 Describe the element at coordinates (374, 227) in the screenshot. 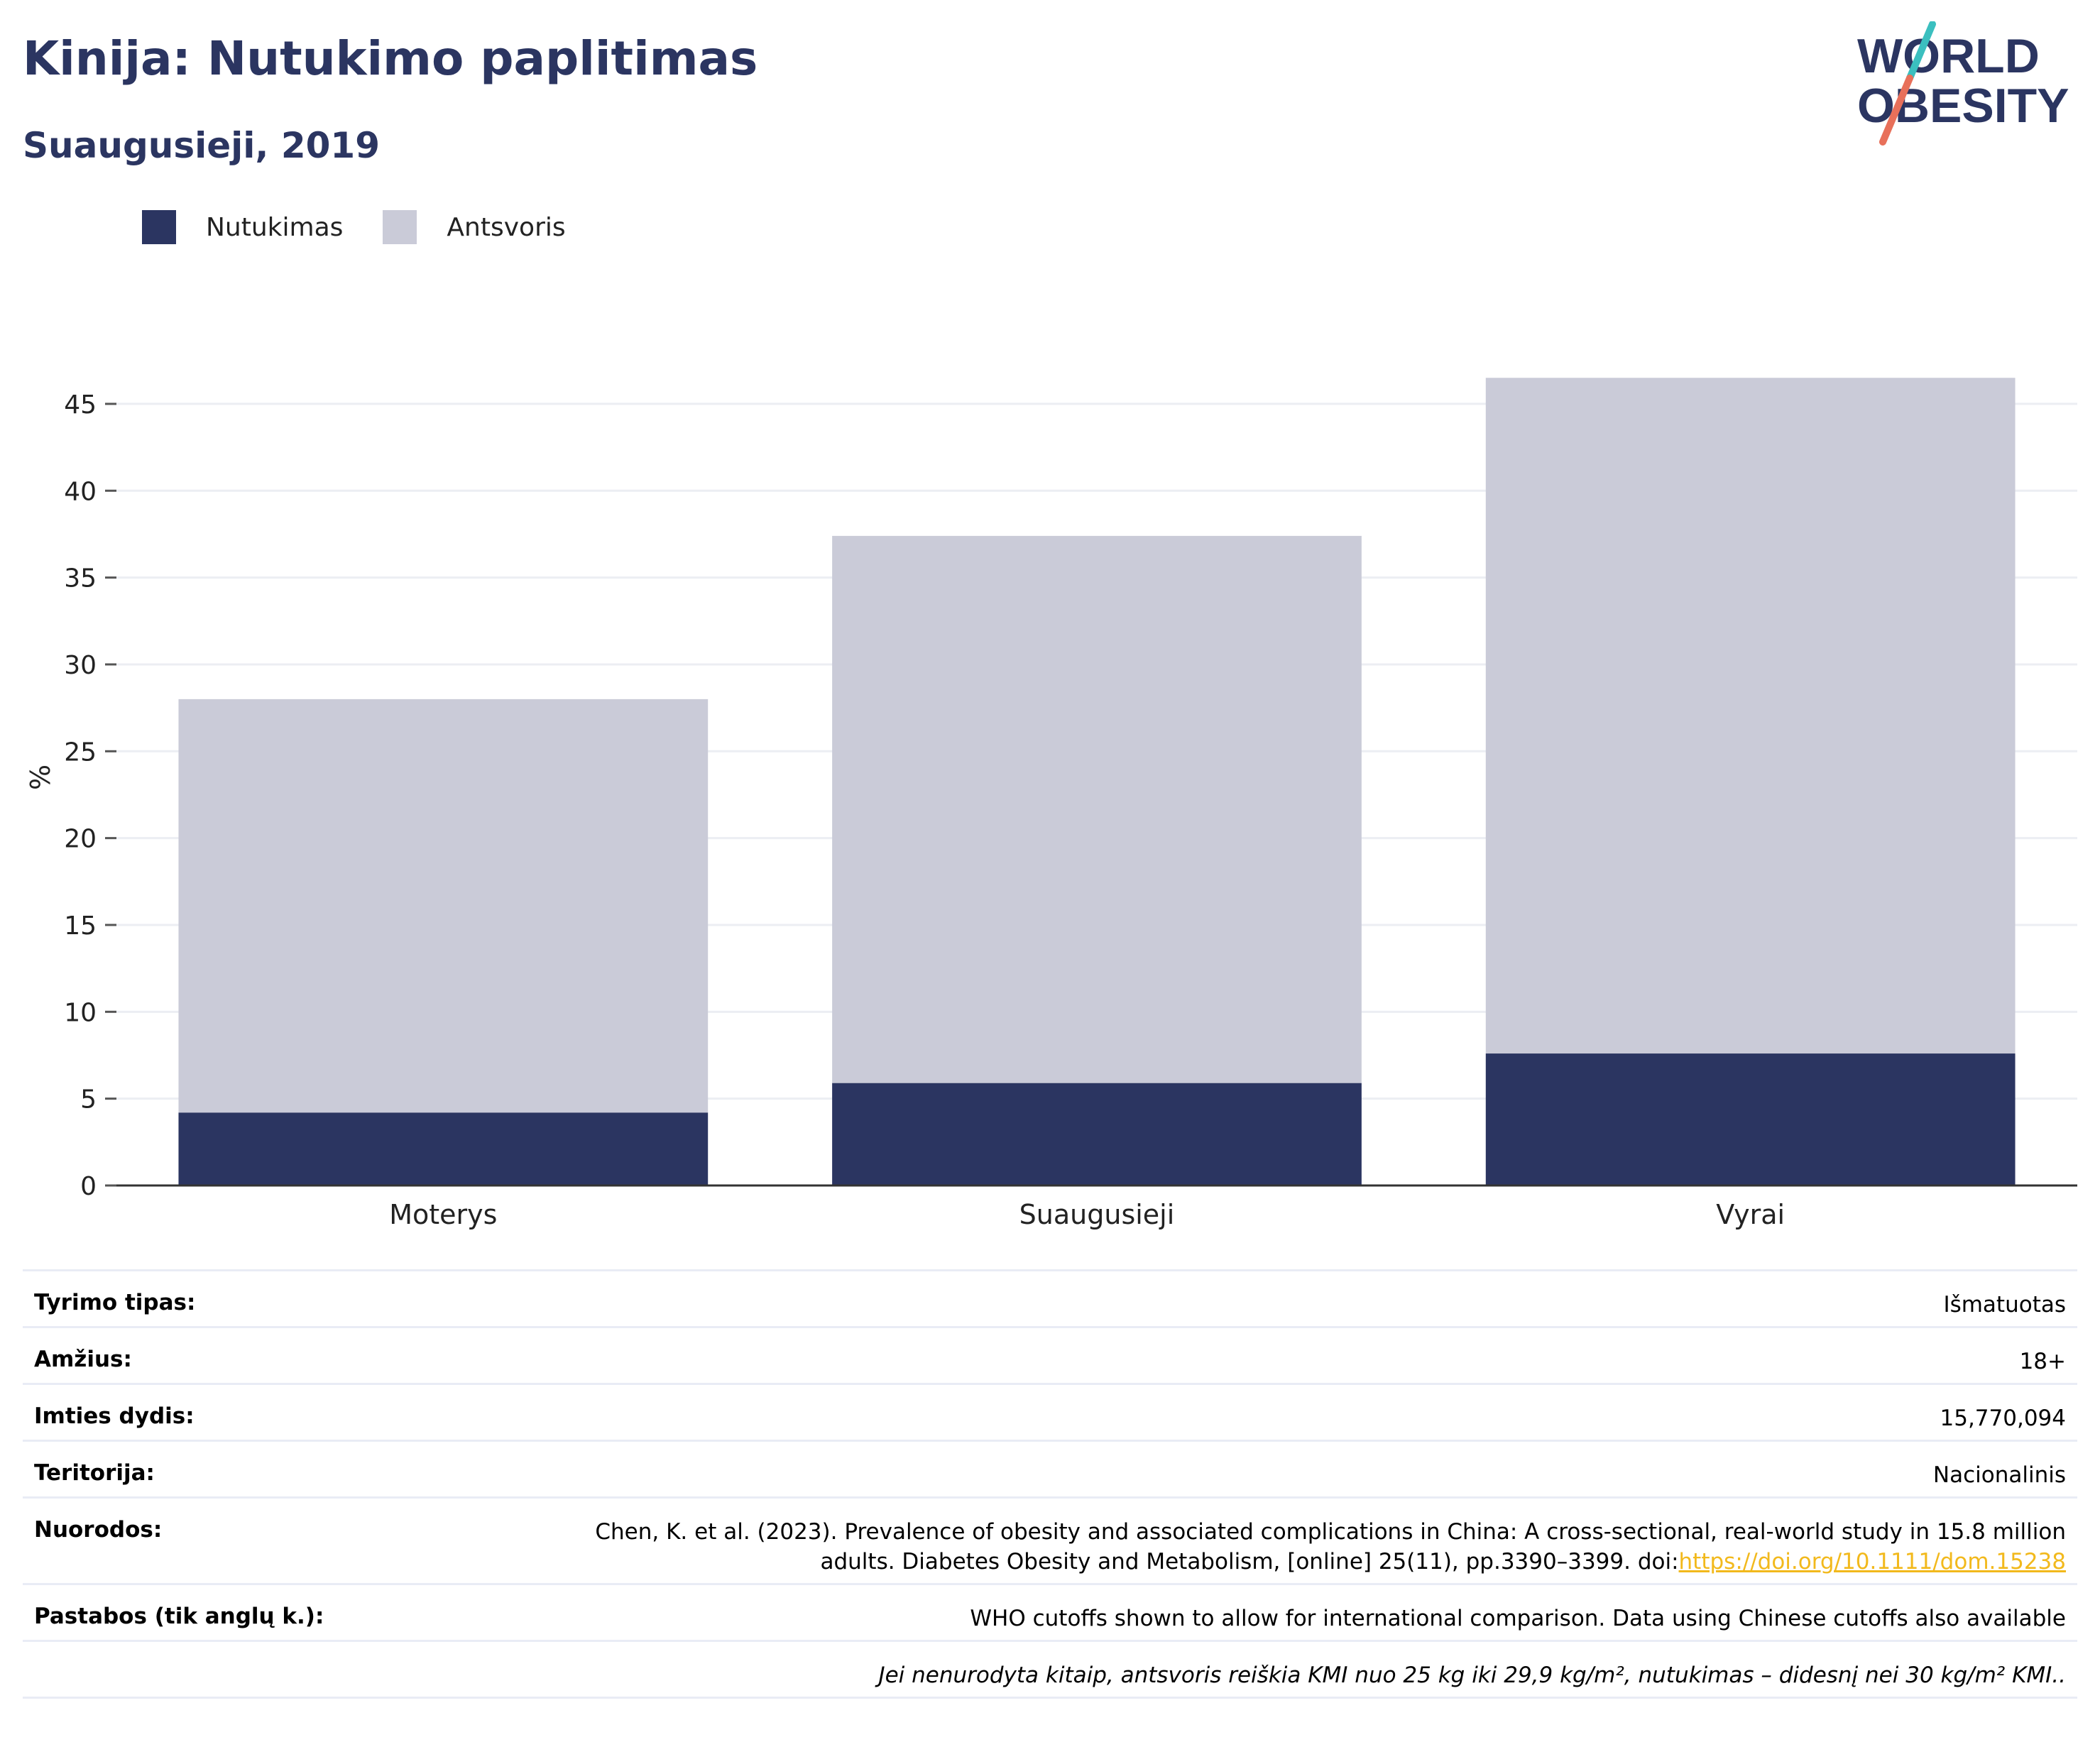

I see `chart-legend: Nutukimas Antsvoris` at that location.